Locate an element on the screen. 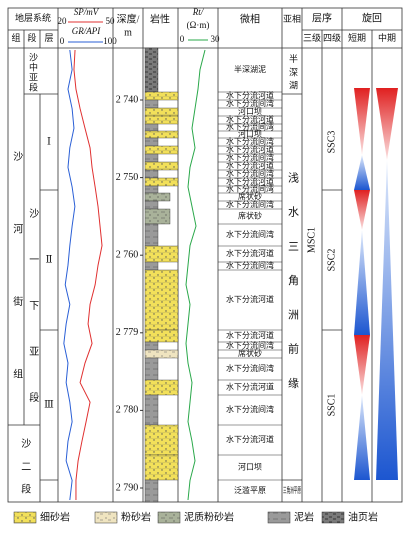 This screenshot has width=410, height=534. header-cell: 旋回 is located at coordinates (372, 17).